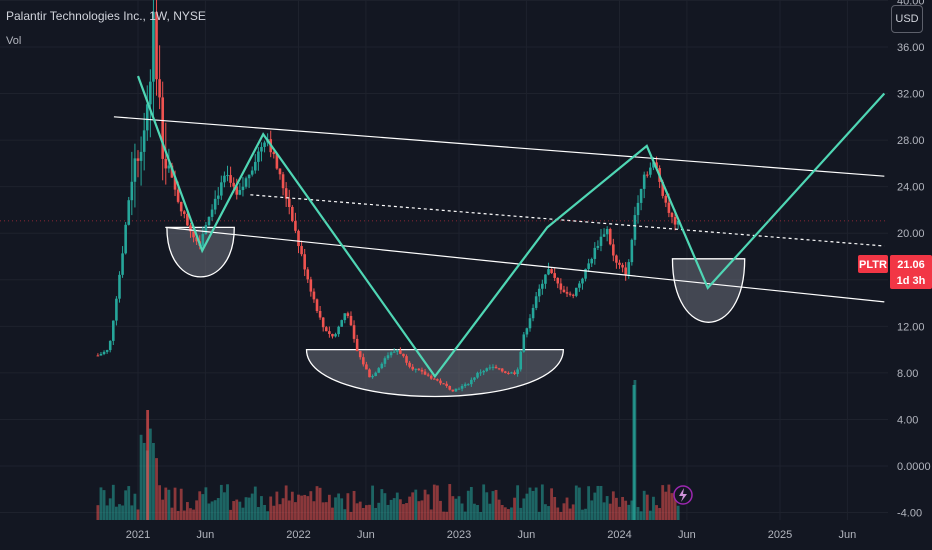 The height and width of the screenshot is (550, 932). Describe the element at coordinates (914, 467) in the screenshot. I see `price-tick-label: 0.0000` at that location.